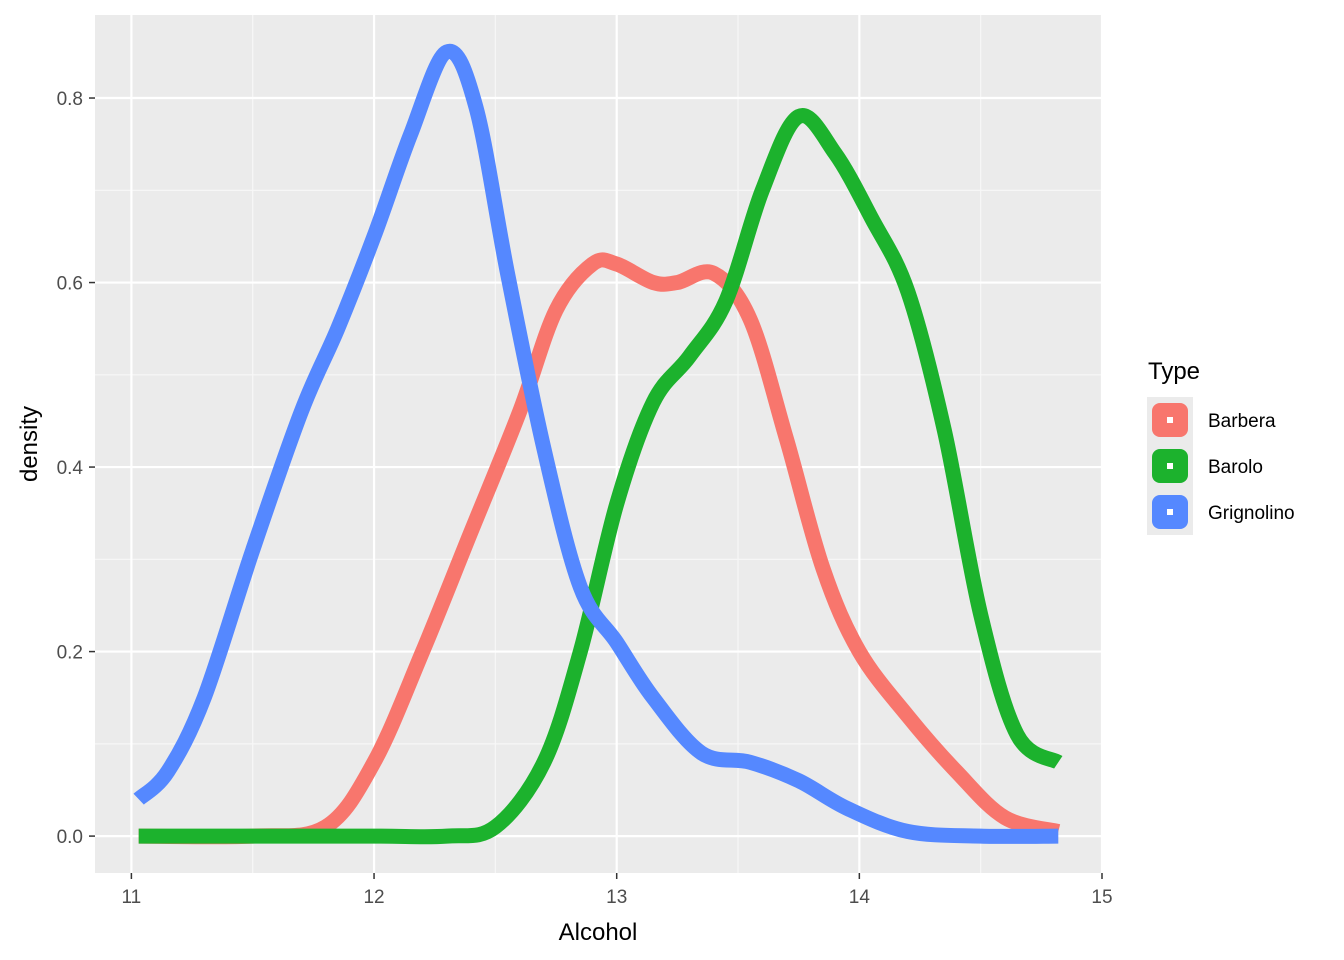  I want to click on legend-item-grignolino: Grignolino, so click(1221, 512).